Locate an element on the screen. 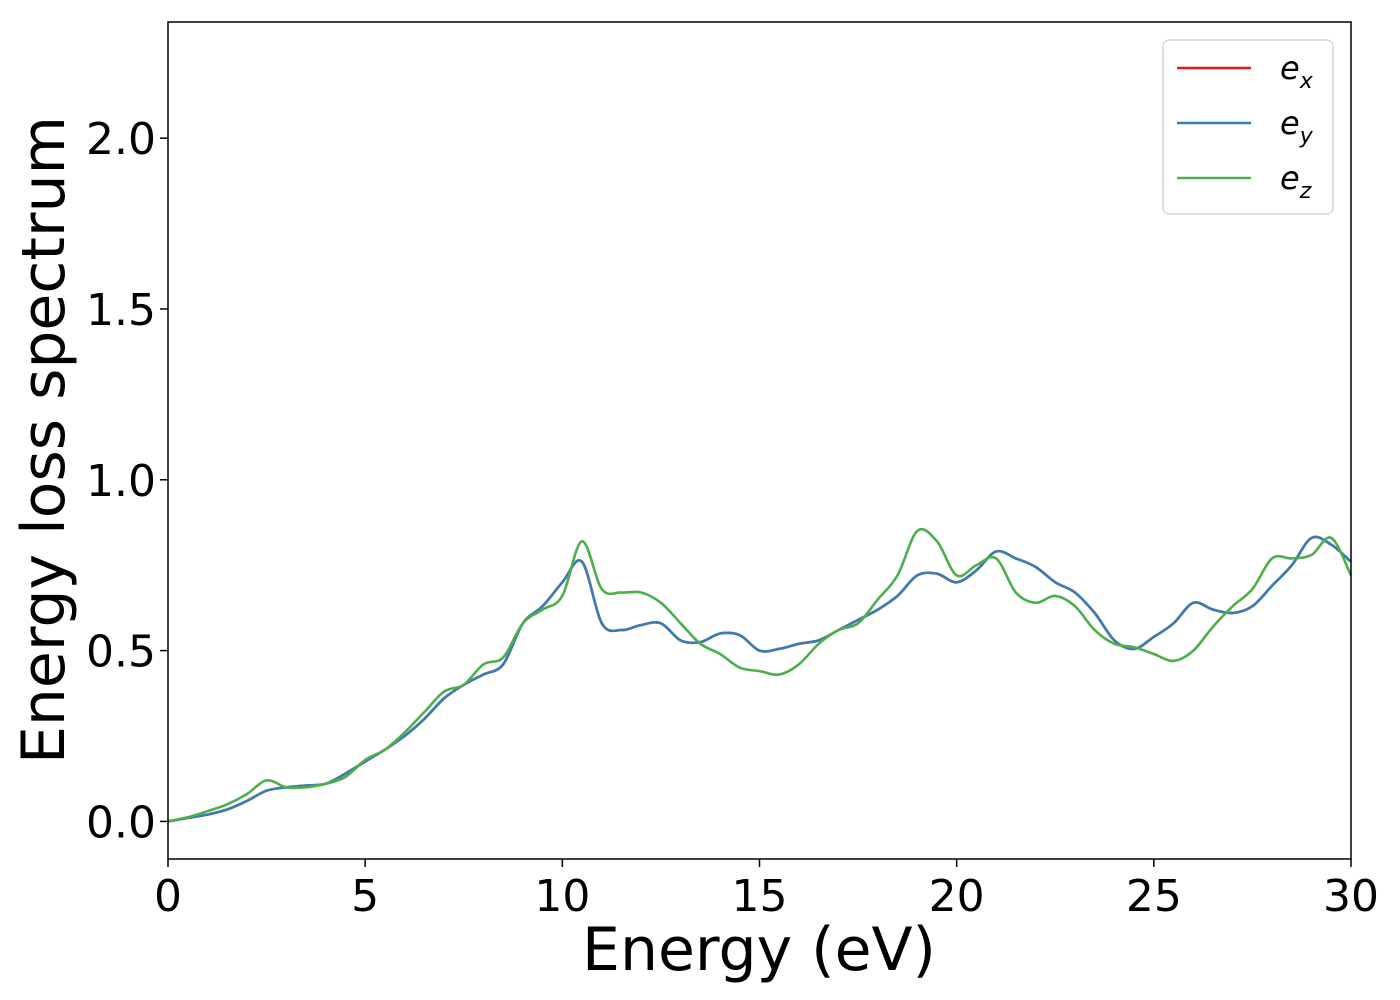  legend-box is located at coordinates (1248, 127).